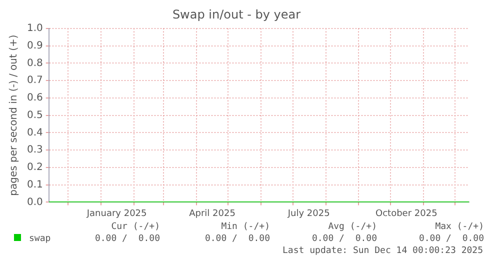  What do you see at coordinates (34, 184) in the screenshot?
I see `y-tick-label: 0.1` at bounding box center [34, 184].